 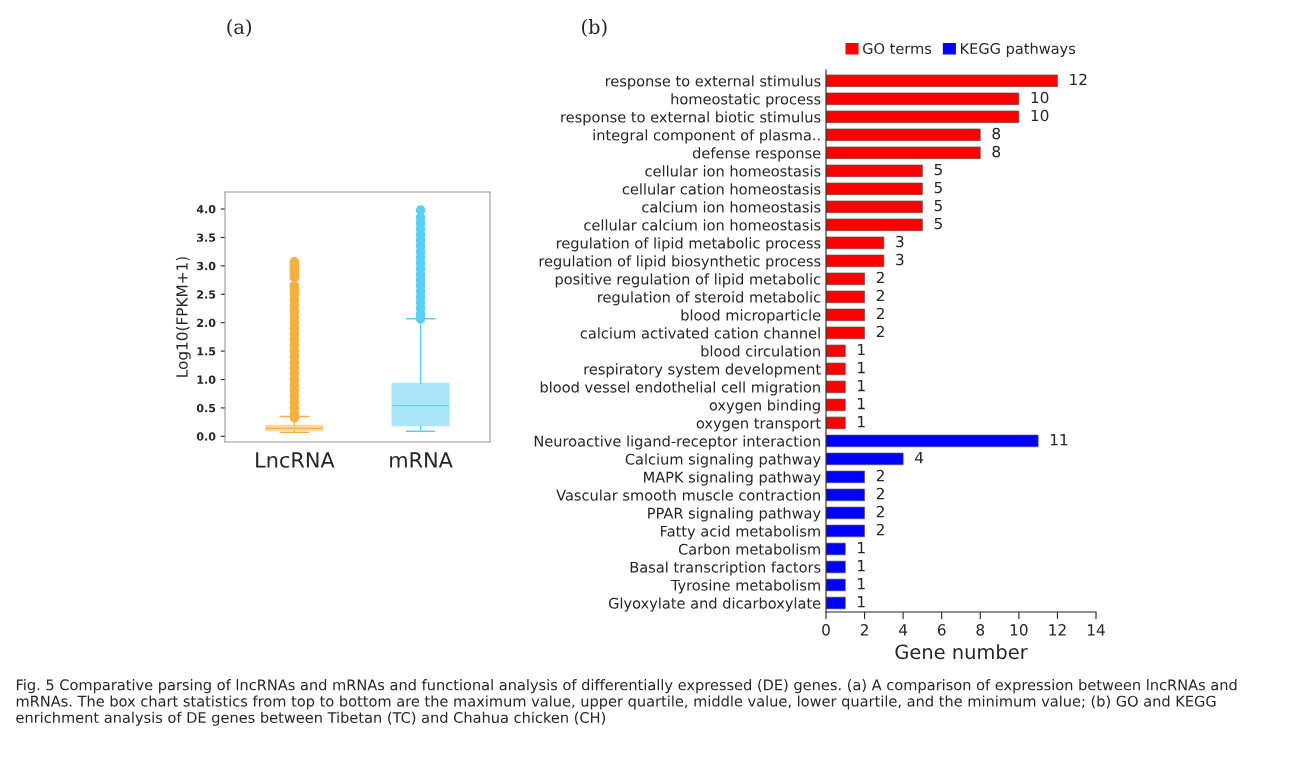 I want to click on data-label: 12, so click(x=1078, y=79).